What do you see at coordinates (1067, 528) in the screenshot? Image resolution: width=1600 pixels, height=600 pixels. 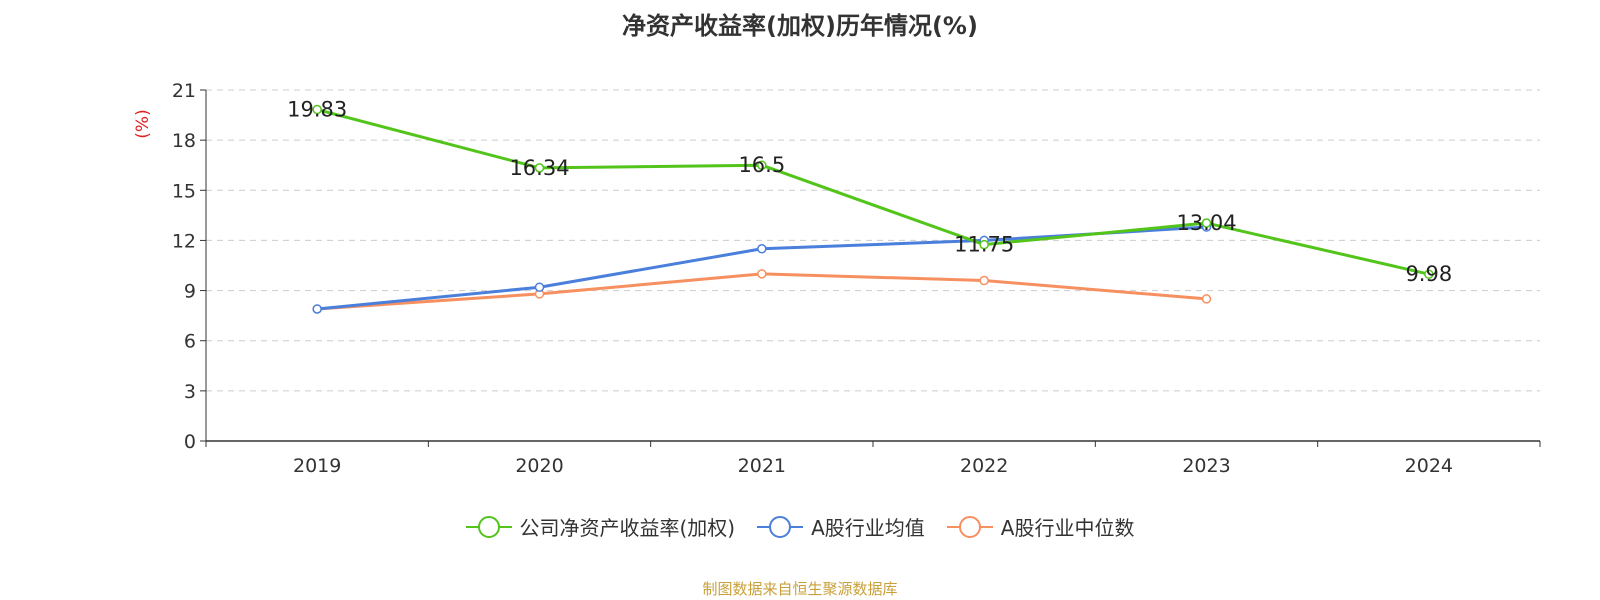 I see `legend-label: A股行业中位数` at bounding box center [1067, 528].